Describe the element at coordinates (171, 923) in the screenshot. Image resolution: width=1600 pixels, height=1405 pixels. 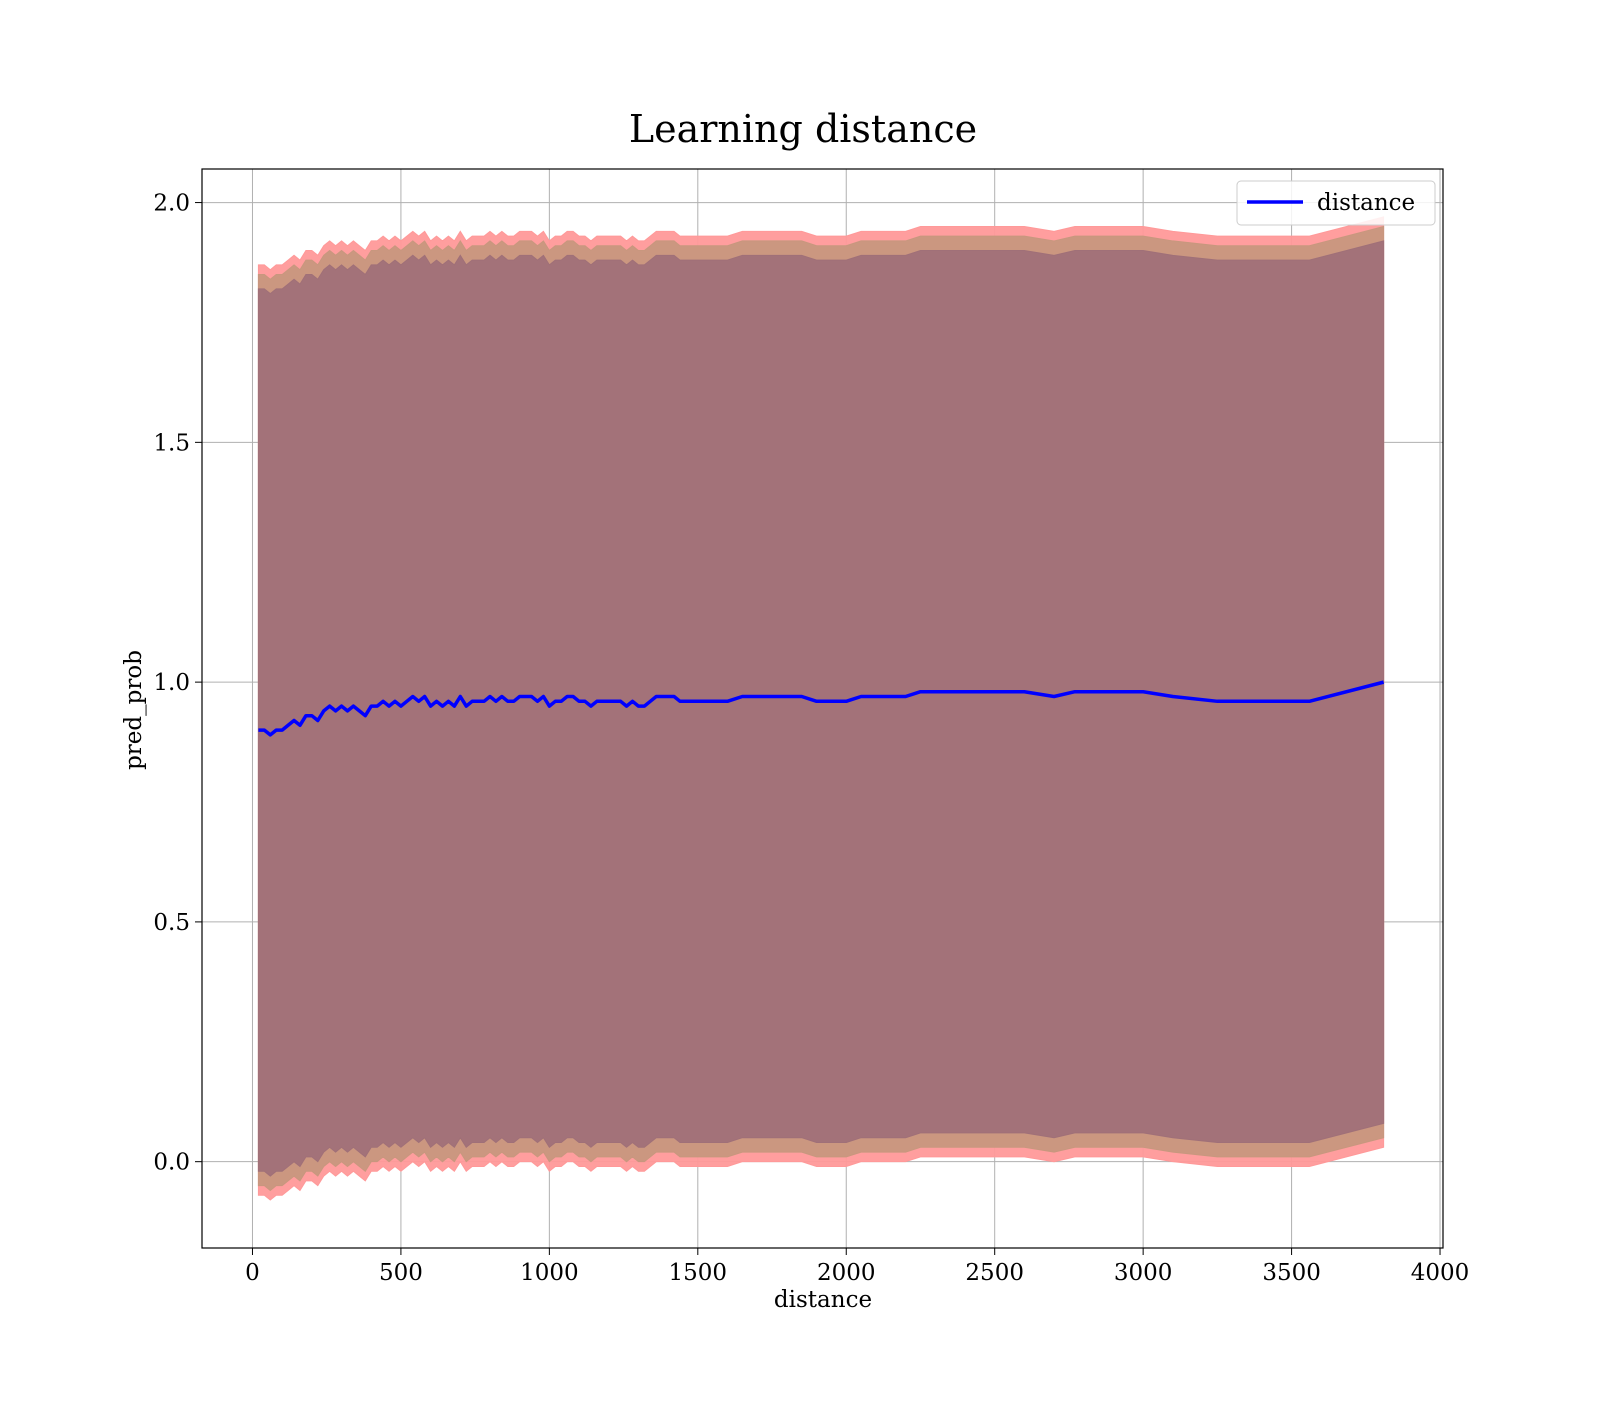
I see `y-tick-label: 0.5` at that location.